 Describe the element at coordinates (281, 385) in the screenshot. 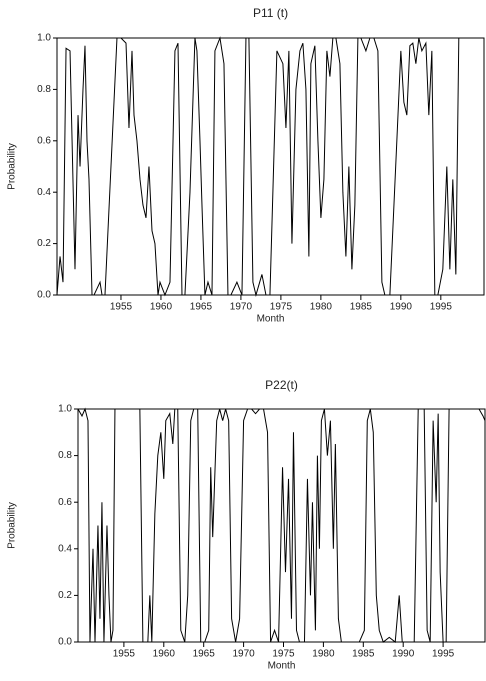

I see `chart-title: P22(t)` at that location.